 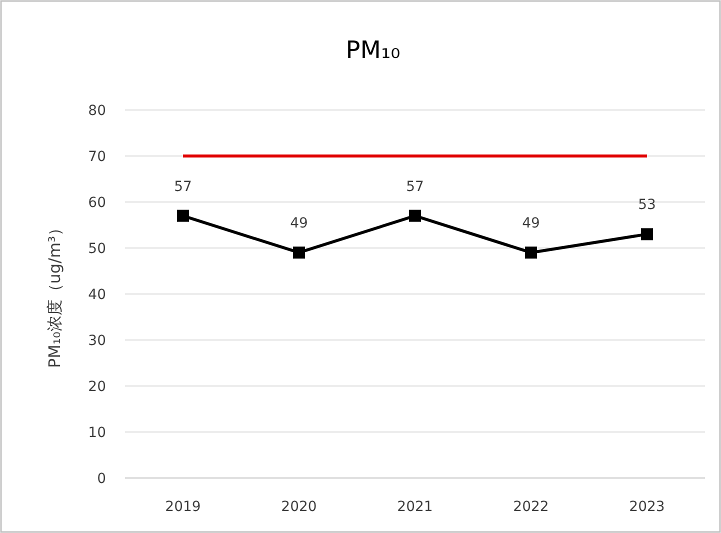 What do you see at coordinates (183, 507) in the screenshot?
I see `x-tick-label: 2019` at bounding box center [183, 507].